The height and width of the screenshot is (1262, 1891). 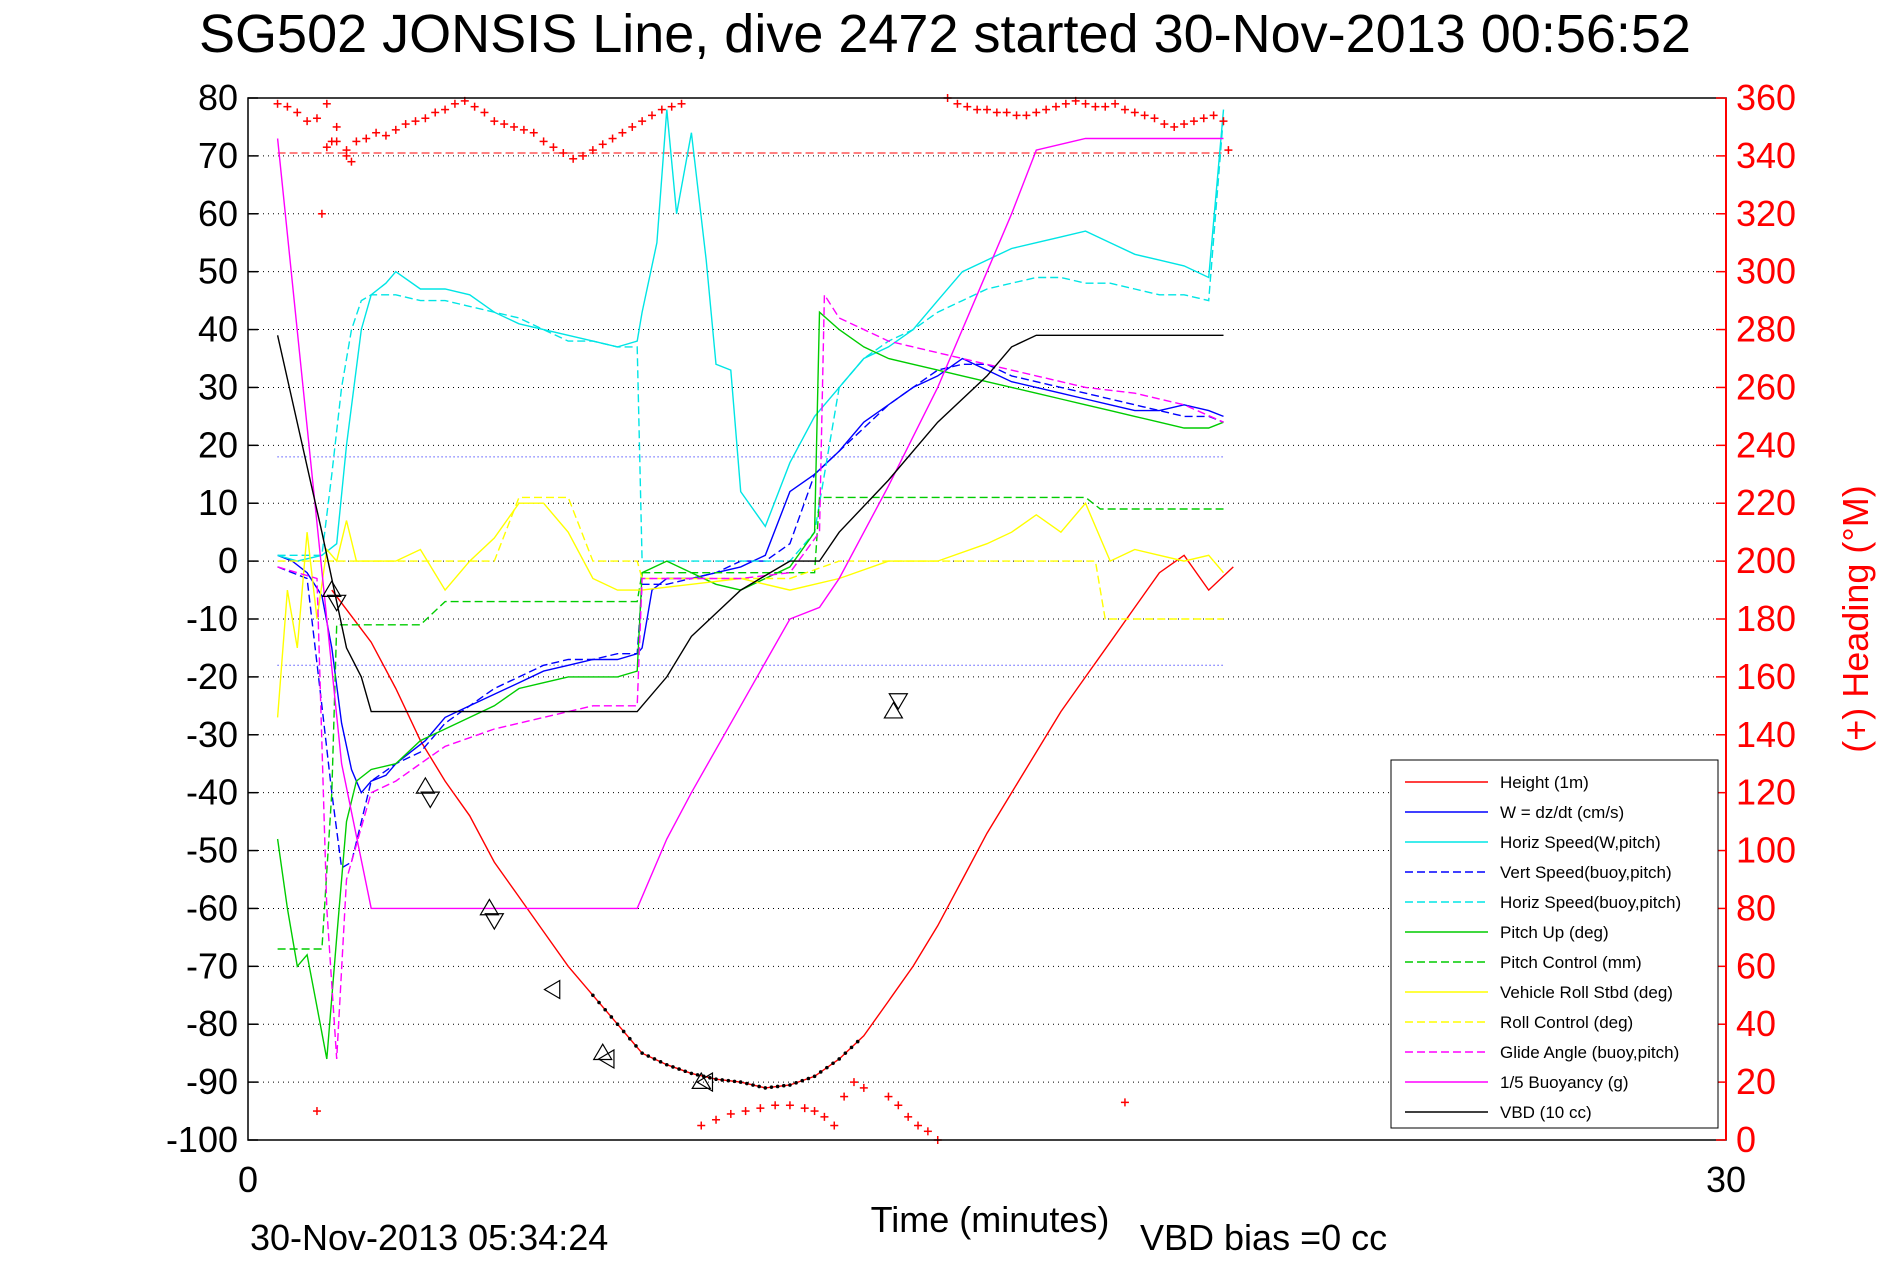 What do you see at coordinates (1726, 1179) in the screenshot?
I see `x-tick-label: 30` at bounding box center [1726, 1179].